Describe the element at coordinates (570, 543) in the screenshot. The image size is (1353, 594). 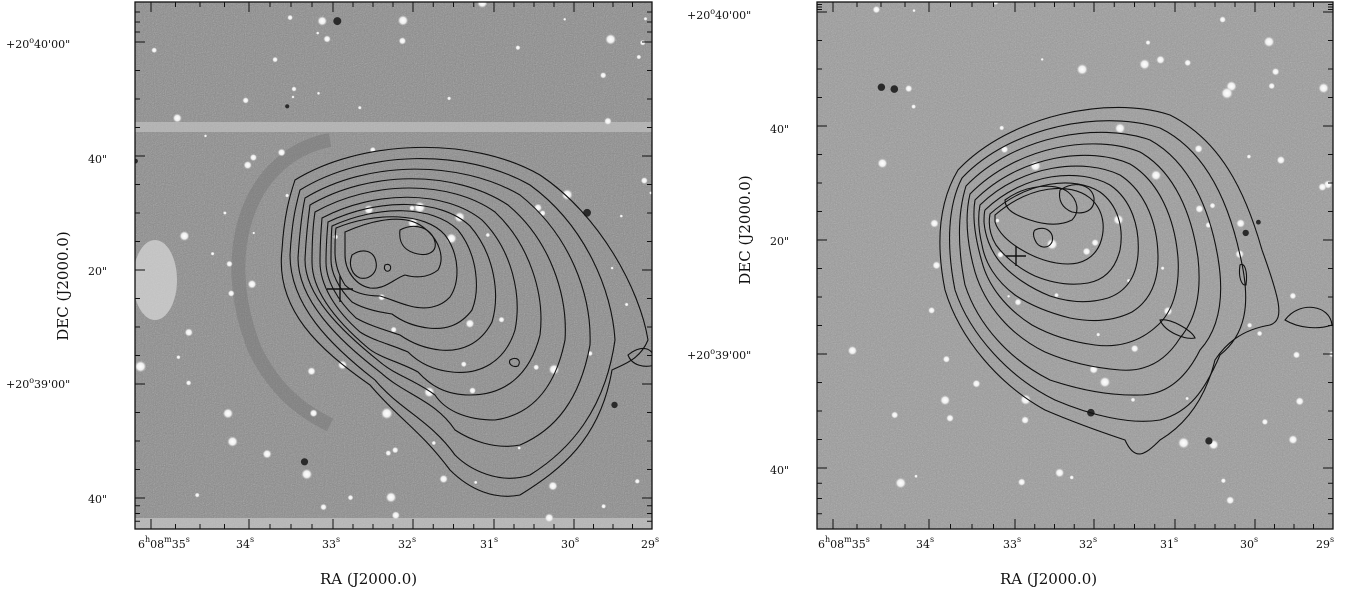
I see `left-xtick-5: 30s` at that location.